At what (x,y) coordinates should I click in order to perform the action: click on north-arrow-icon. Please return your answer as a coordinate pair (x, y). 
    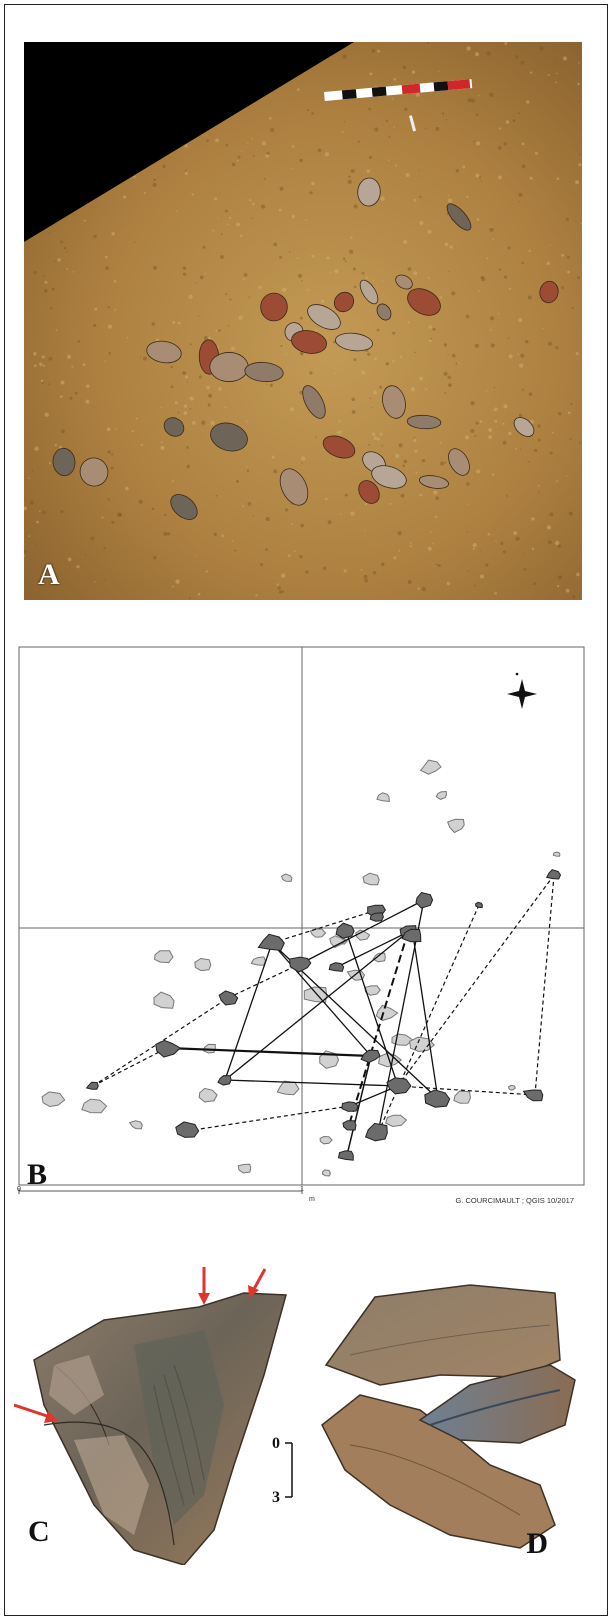
    Looking at the image, I should click on (522, 690).